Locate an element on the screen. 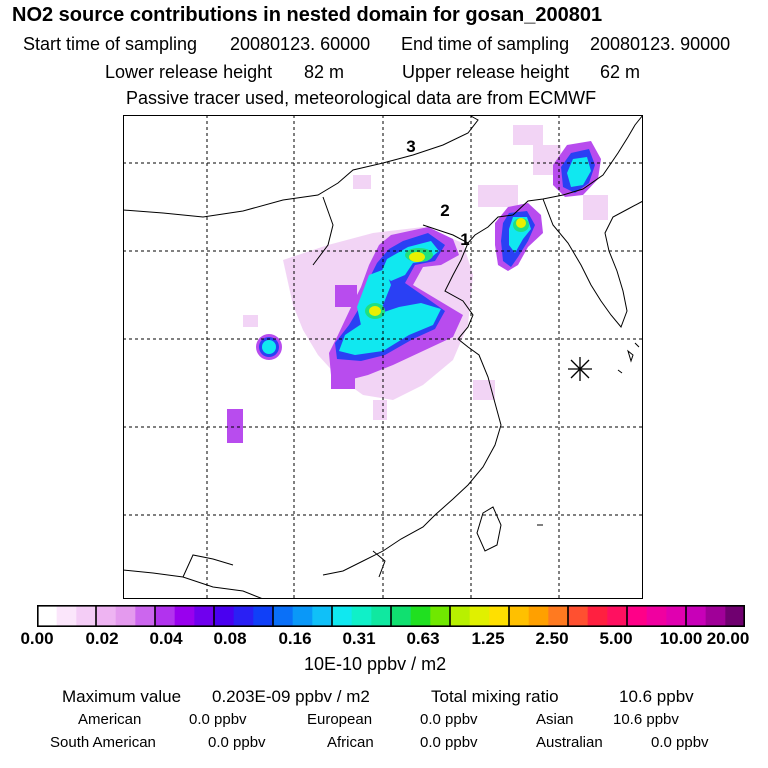 The width and height of the screenshot is (768, 768). colorbar-unit-label: 10E-10 ppbv / m2 is located at coordinates (375, 664).